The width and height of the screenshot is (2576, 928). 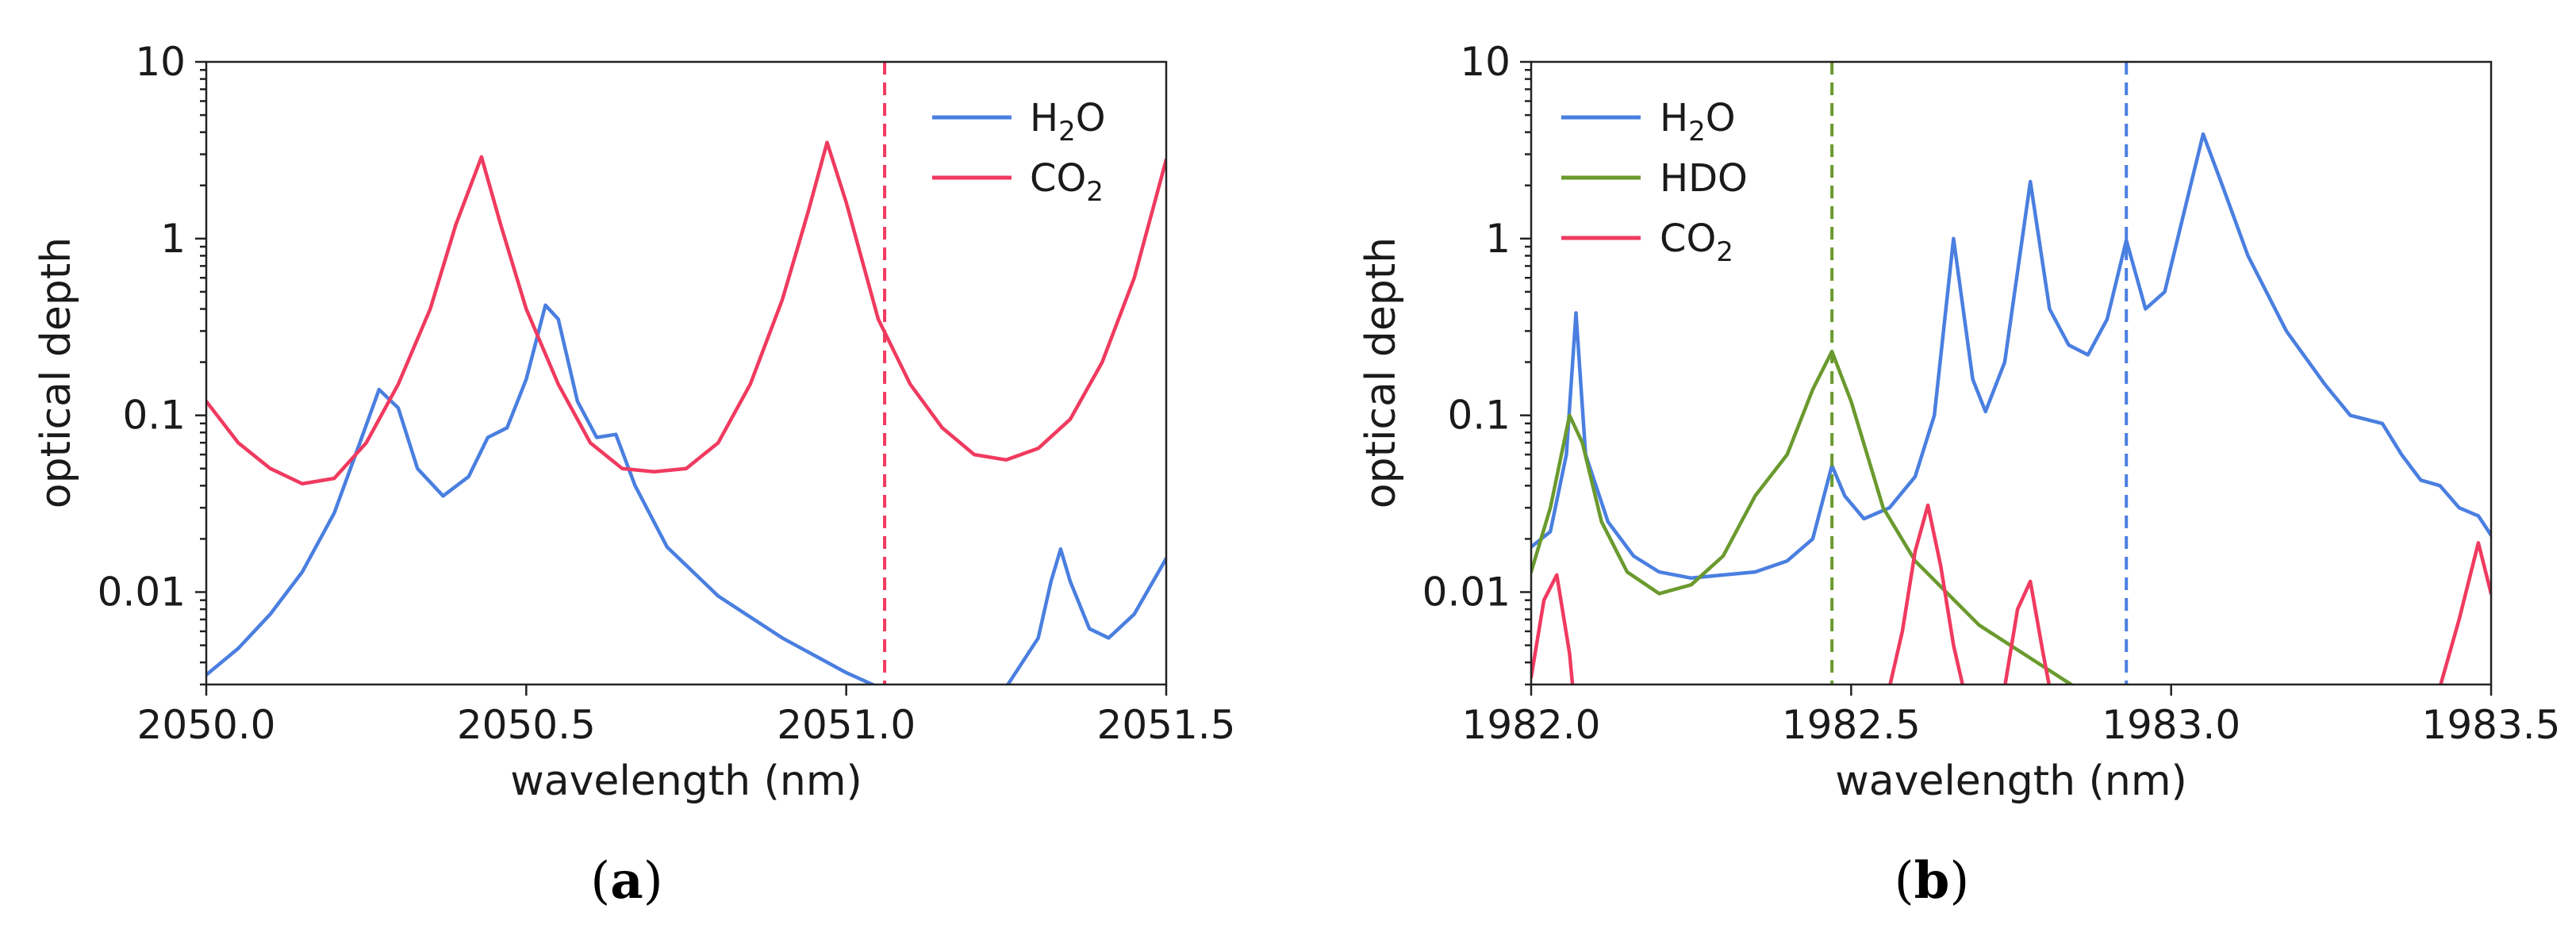 I want to click on x-tick-label: 2051.5, so click(x=1166, y=725).